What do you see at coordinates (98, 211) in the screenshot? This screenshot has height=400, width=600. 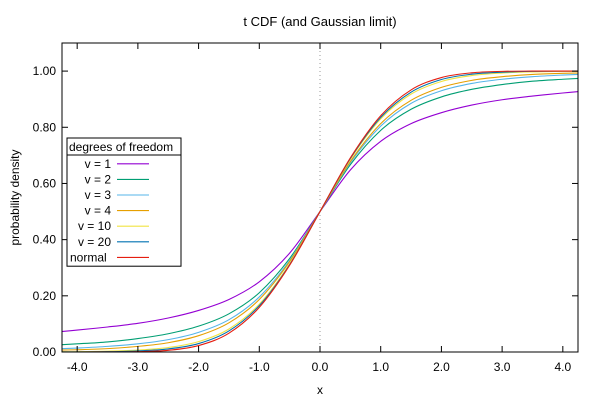 I see `legend-label-3: v = 4` at bounding box center [98, 211].